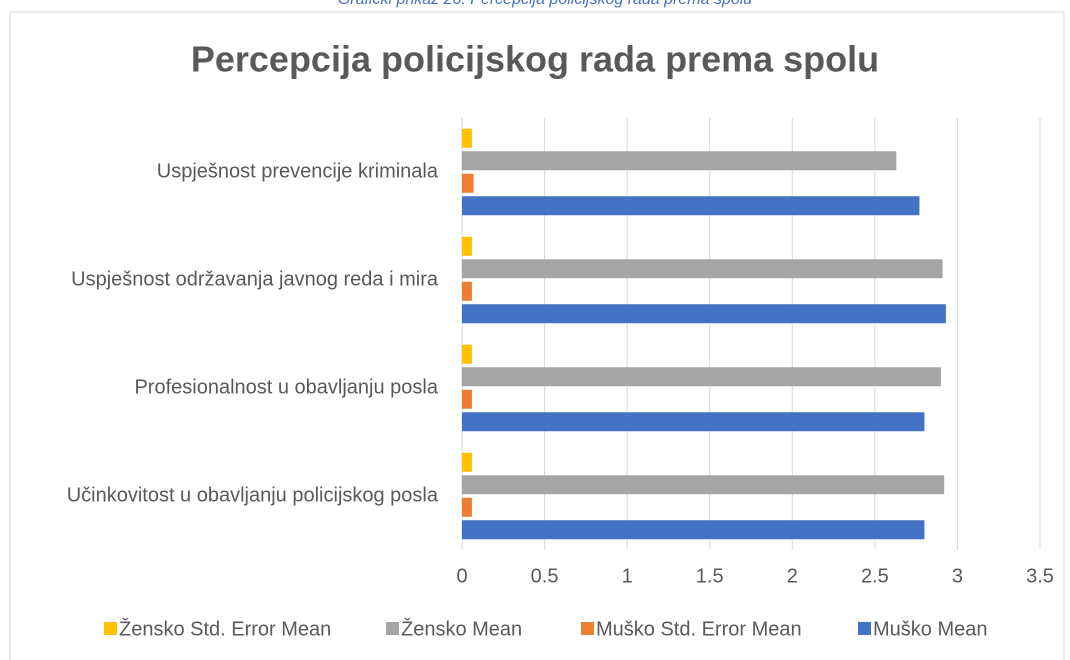 Image resolution: width=1070 pixels, height=660 pixels. What do you see at coordinates (298, 171) in the screenshot?
I see `y-tick-label: Uspješnost prevencije kriminala` at bounding box center [298, 171].